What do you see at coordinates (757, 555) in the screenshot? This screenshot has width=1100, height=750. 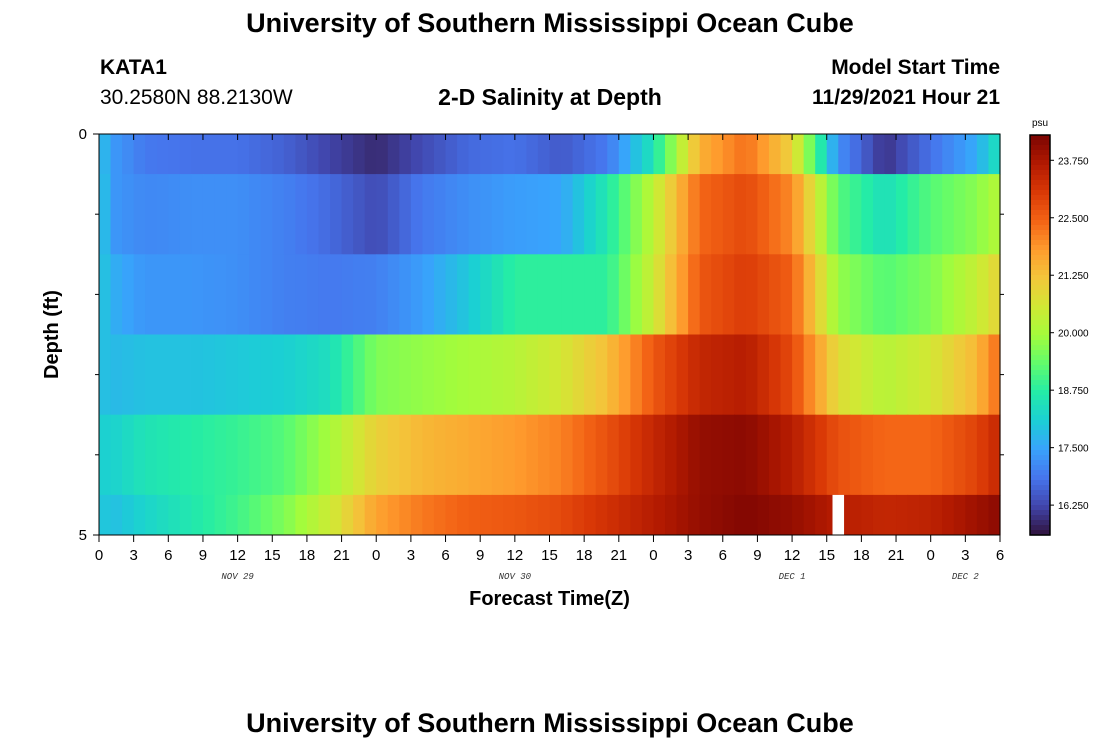 I see `x-tick-label: 9` at bounding box center [757, 555].